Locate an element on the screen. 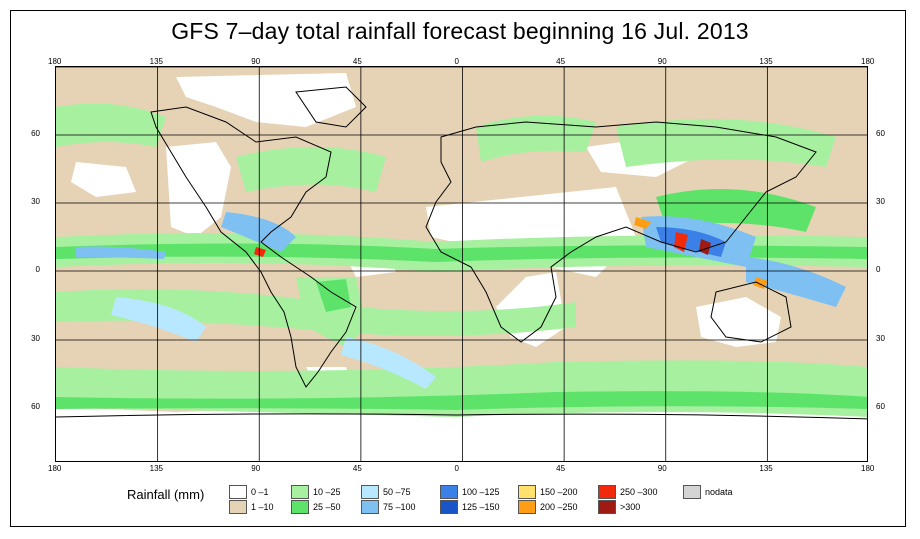 The width and height of the screenshot is (920, 539). legend-label: 0 –1 is located at coordinates (260, 492).